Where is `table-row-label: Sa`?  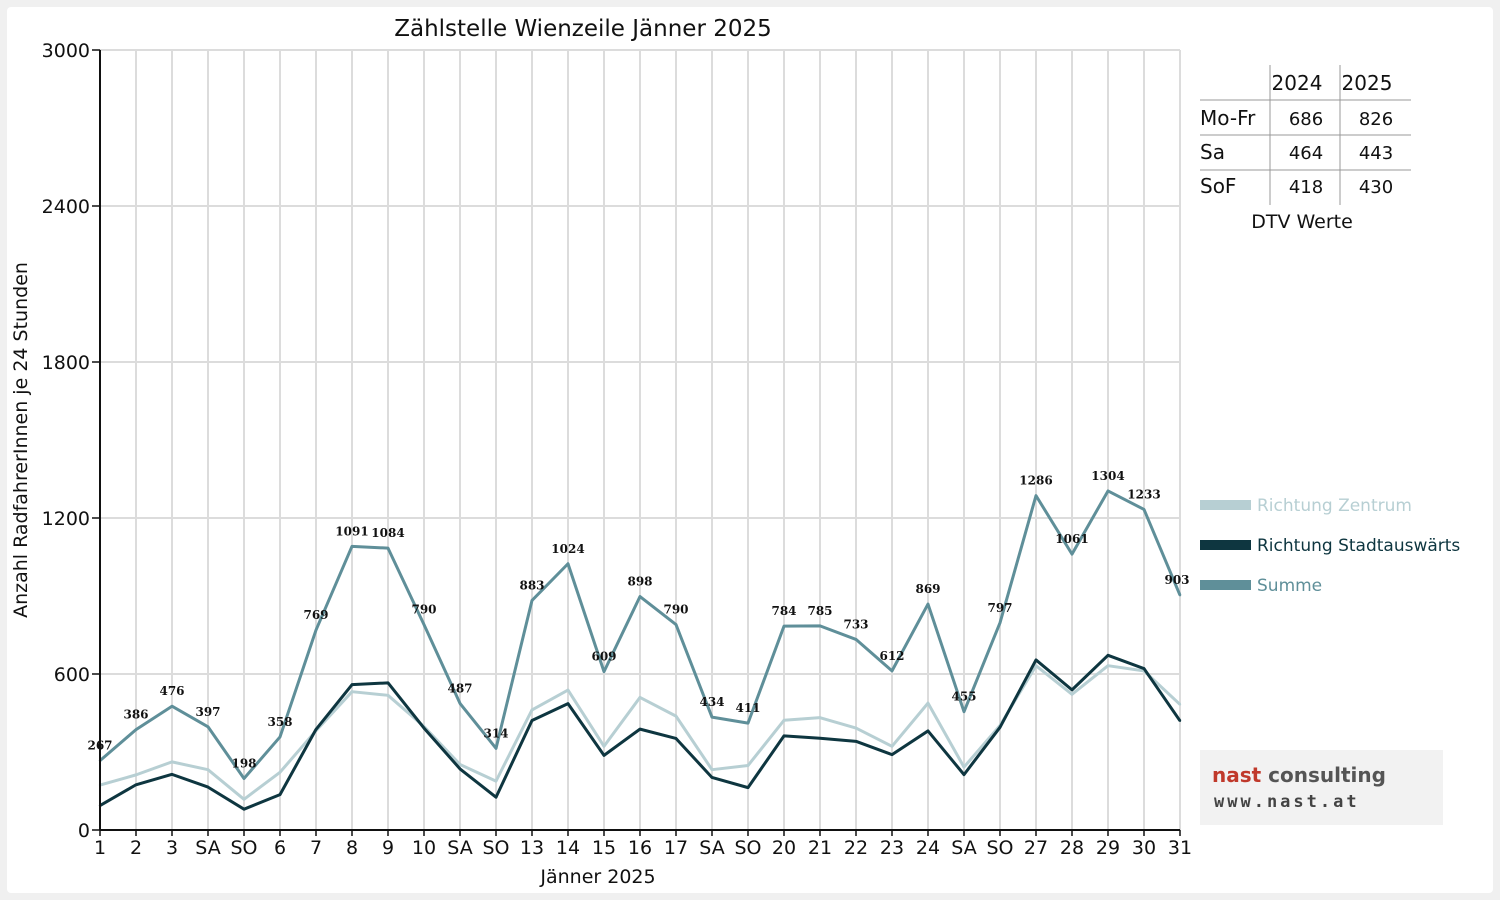
table-row-label: Sa is located at coordinates (1212, 152).